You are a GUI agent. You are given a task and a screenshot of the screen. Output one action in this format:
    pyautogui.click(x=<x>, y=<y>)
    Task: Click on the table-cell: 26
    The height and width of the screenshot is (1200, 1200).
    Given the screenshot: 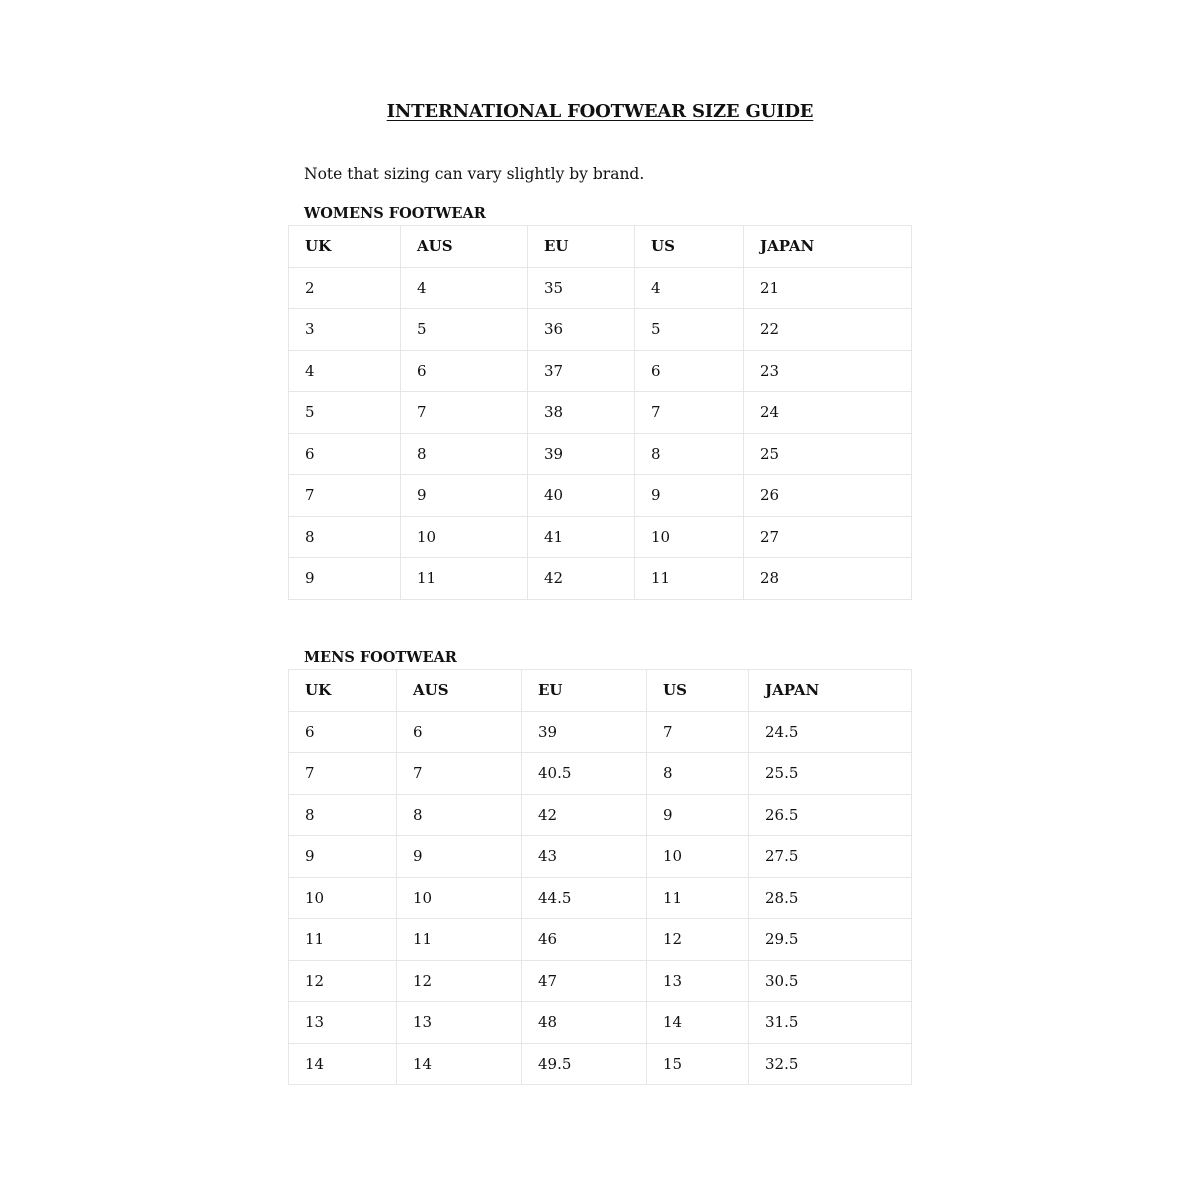 What is the action you would take?
    pyautogui.click(x=827, y=495)
    